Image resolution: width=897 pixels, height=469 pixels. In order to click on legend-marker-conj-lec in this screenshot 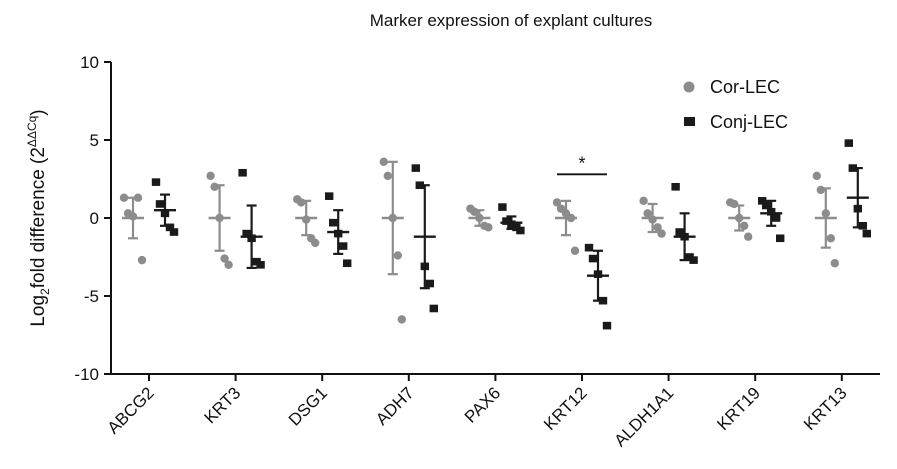, I will do `click(689, 121)`.